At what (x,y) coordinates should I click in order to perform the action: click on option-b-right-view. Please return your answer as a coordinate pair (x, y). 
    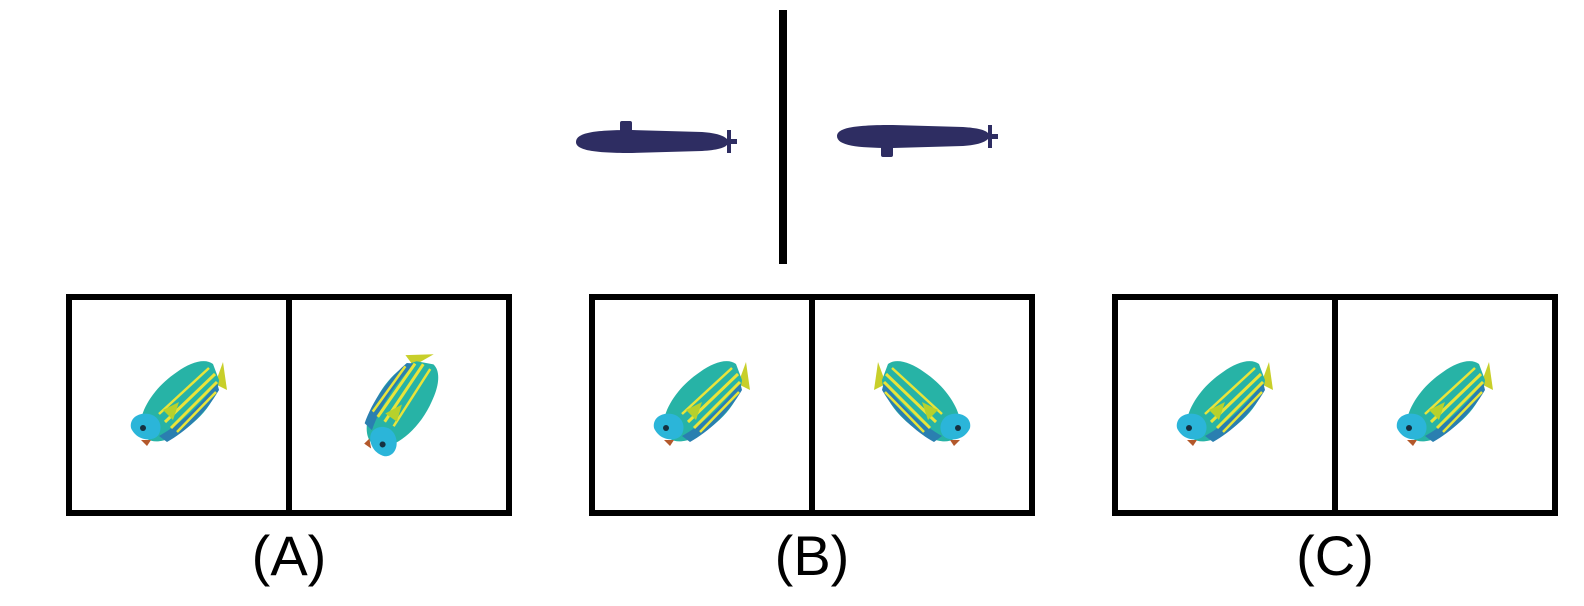
    Looking at the image, I should click on (919, 405).